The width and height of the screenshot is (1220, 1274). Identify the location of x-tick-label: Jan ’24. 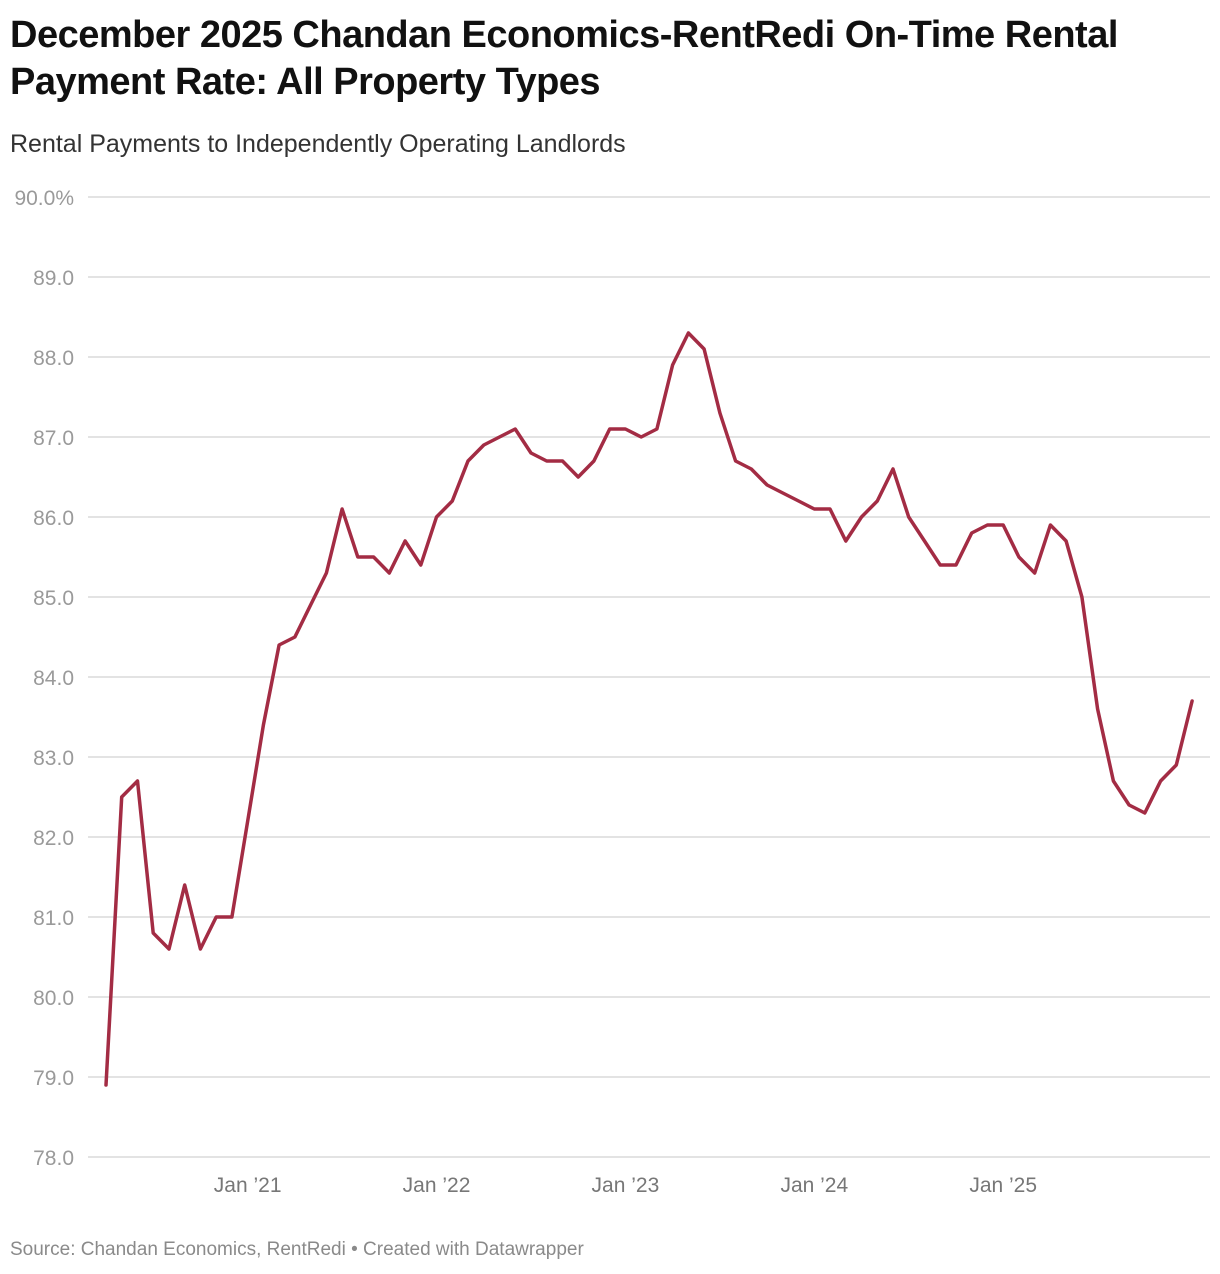
(814, 1185).